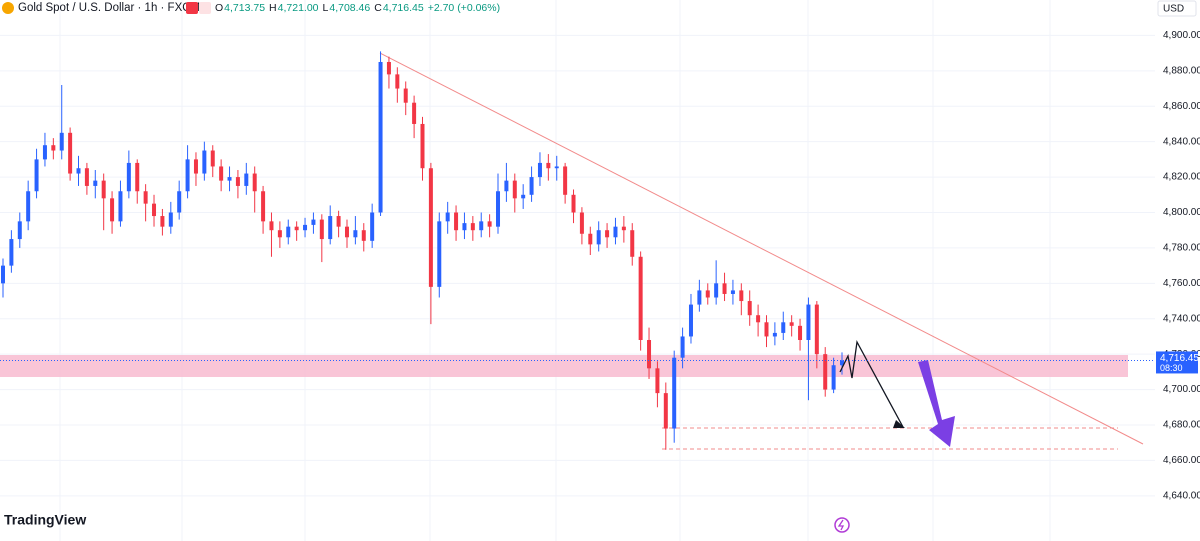 Image resolution: width=1200 pixels, height=541 pixels. Describe the element at coordinates (1181, 70) in the screenshot. I see `y-tick-label: 4,880.00` at that location.